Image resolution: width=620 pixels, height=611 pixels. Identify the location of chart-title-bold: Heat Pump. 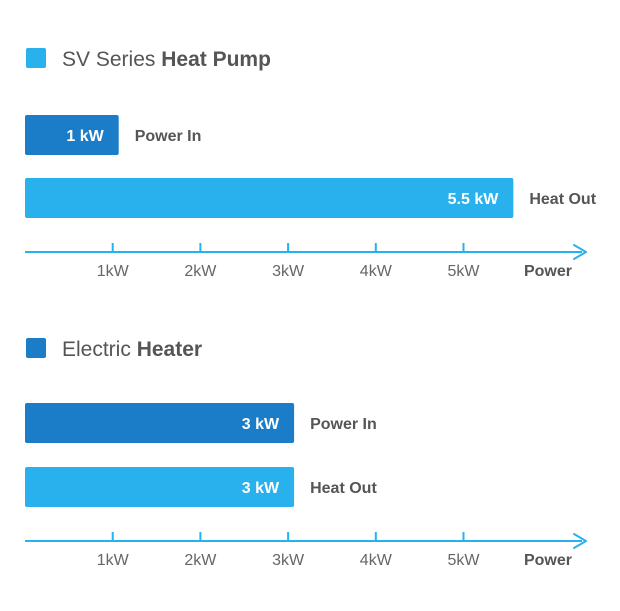
(216, 59).